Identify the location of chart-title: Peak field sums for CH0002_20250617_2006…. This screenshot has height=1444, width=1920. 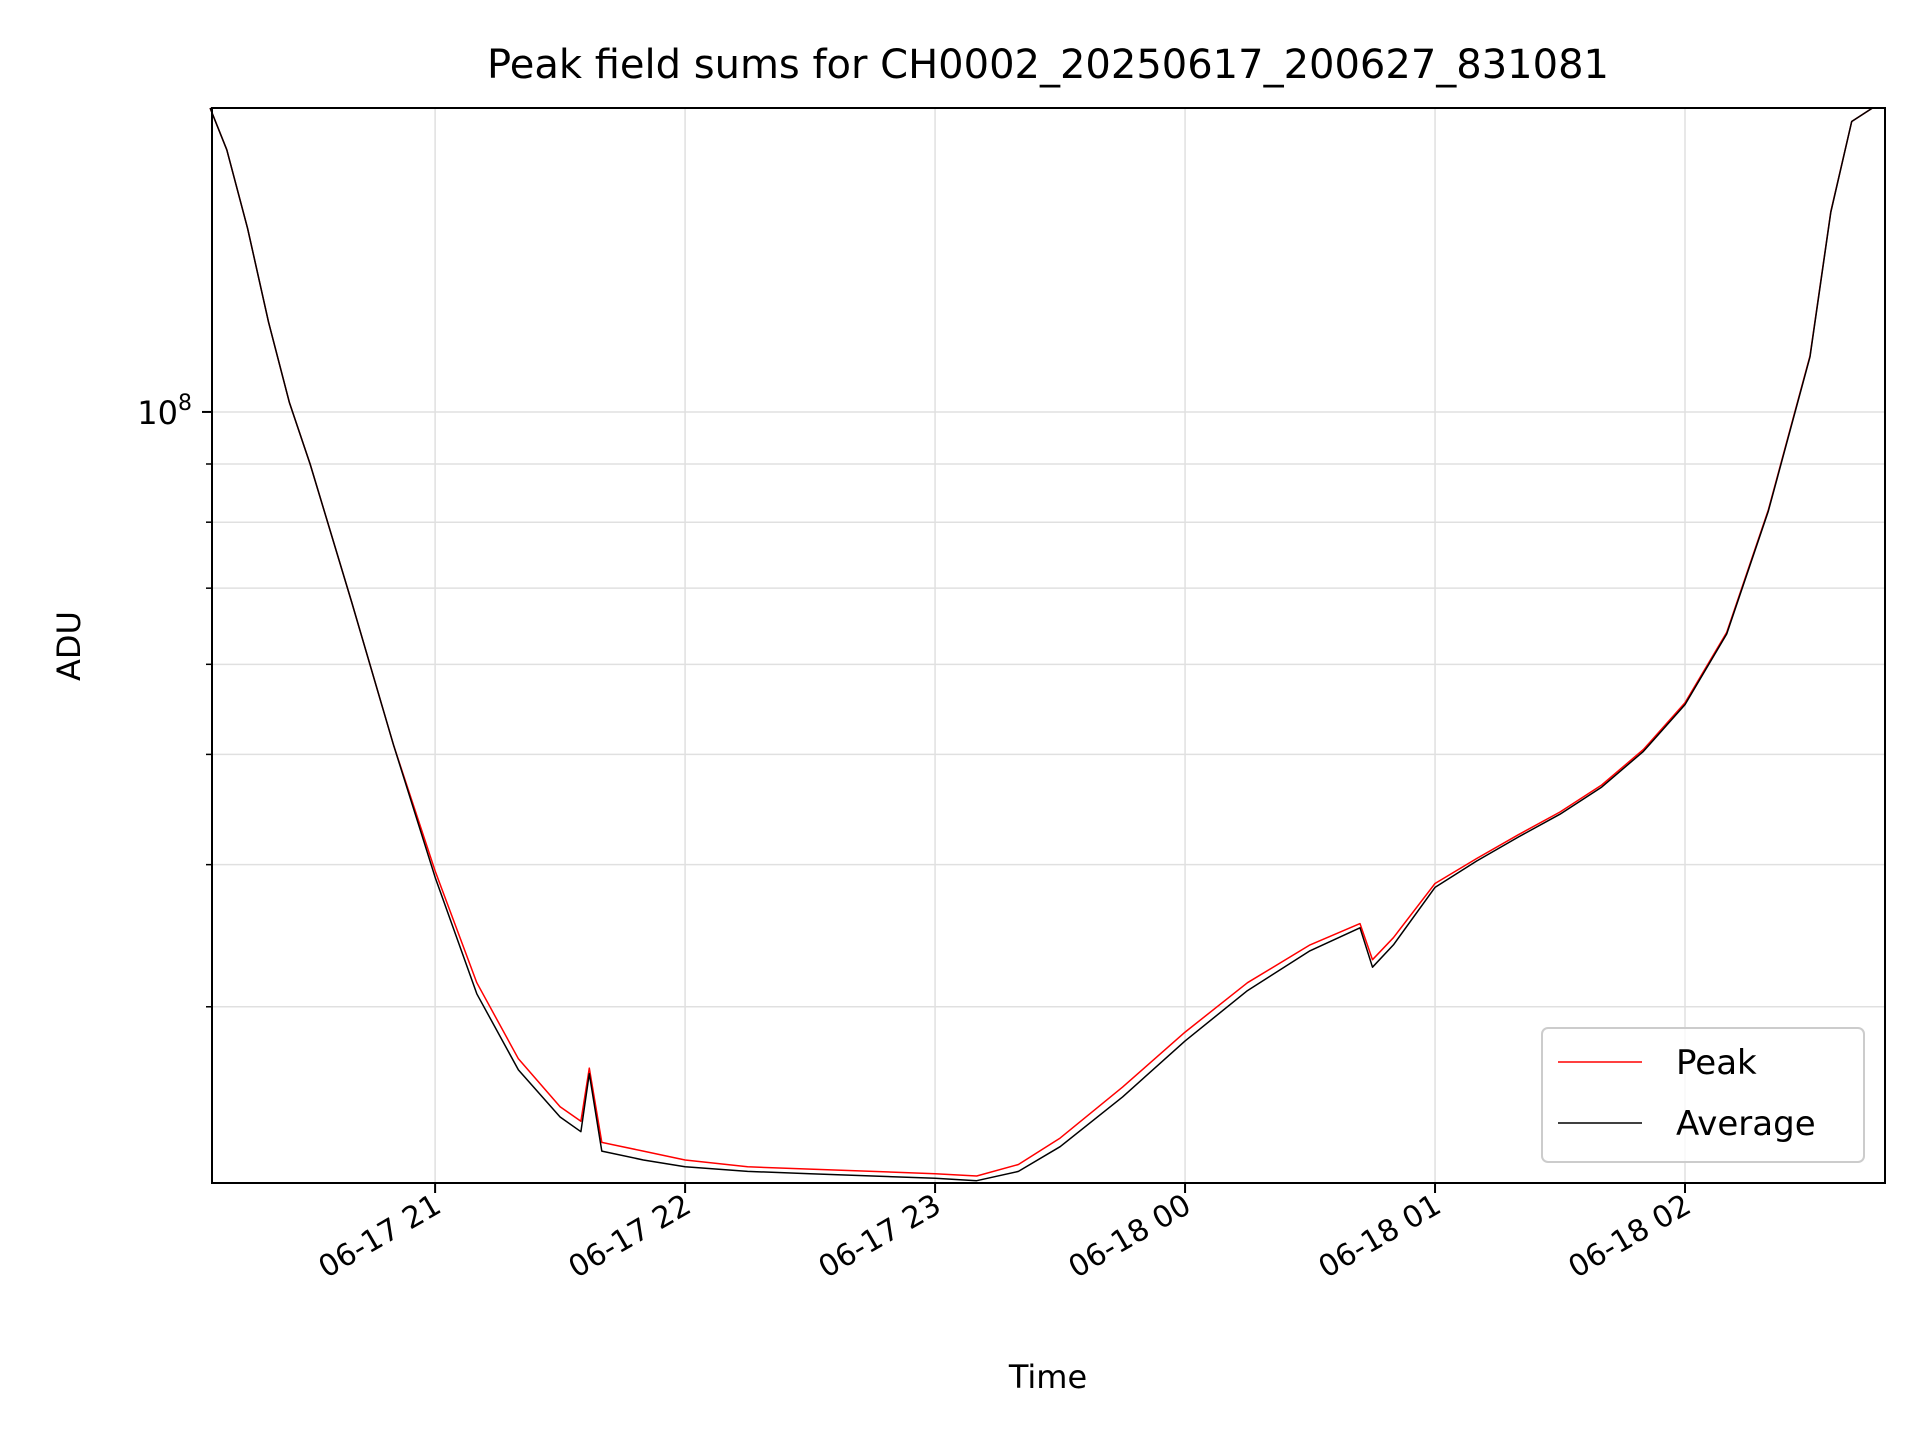
(1048, 65).